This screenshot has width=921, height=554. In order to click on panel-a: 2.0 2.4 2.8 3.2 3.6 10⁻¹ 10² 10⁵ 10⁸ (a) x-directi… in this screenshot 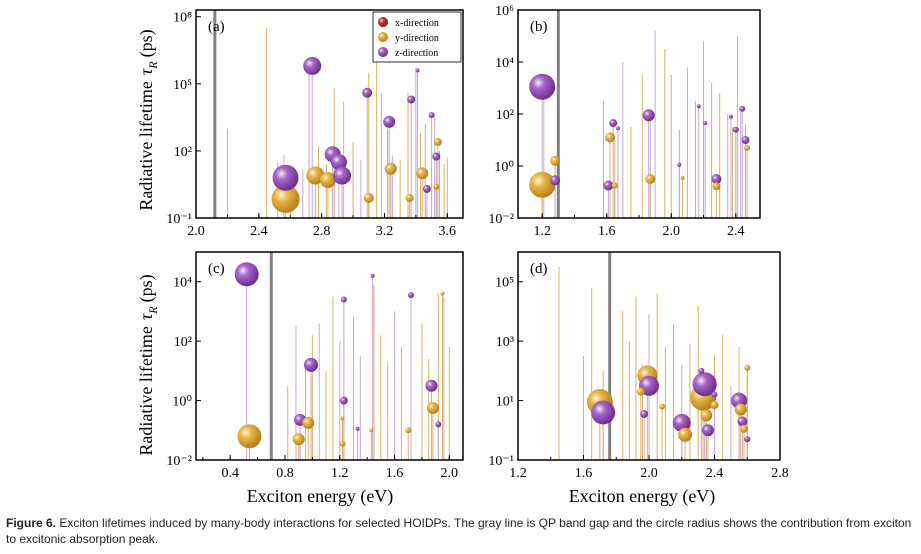, I will do `click(315, 124)`.